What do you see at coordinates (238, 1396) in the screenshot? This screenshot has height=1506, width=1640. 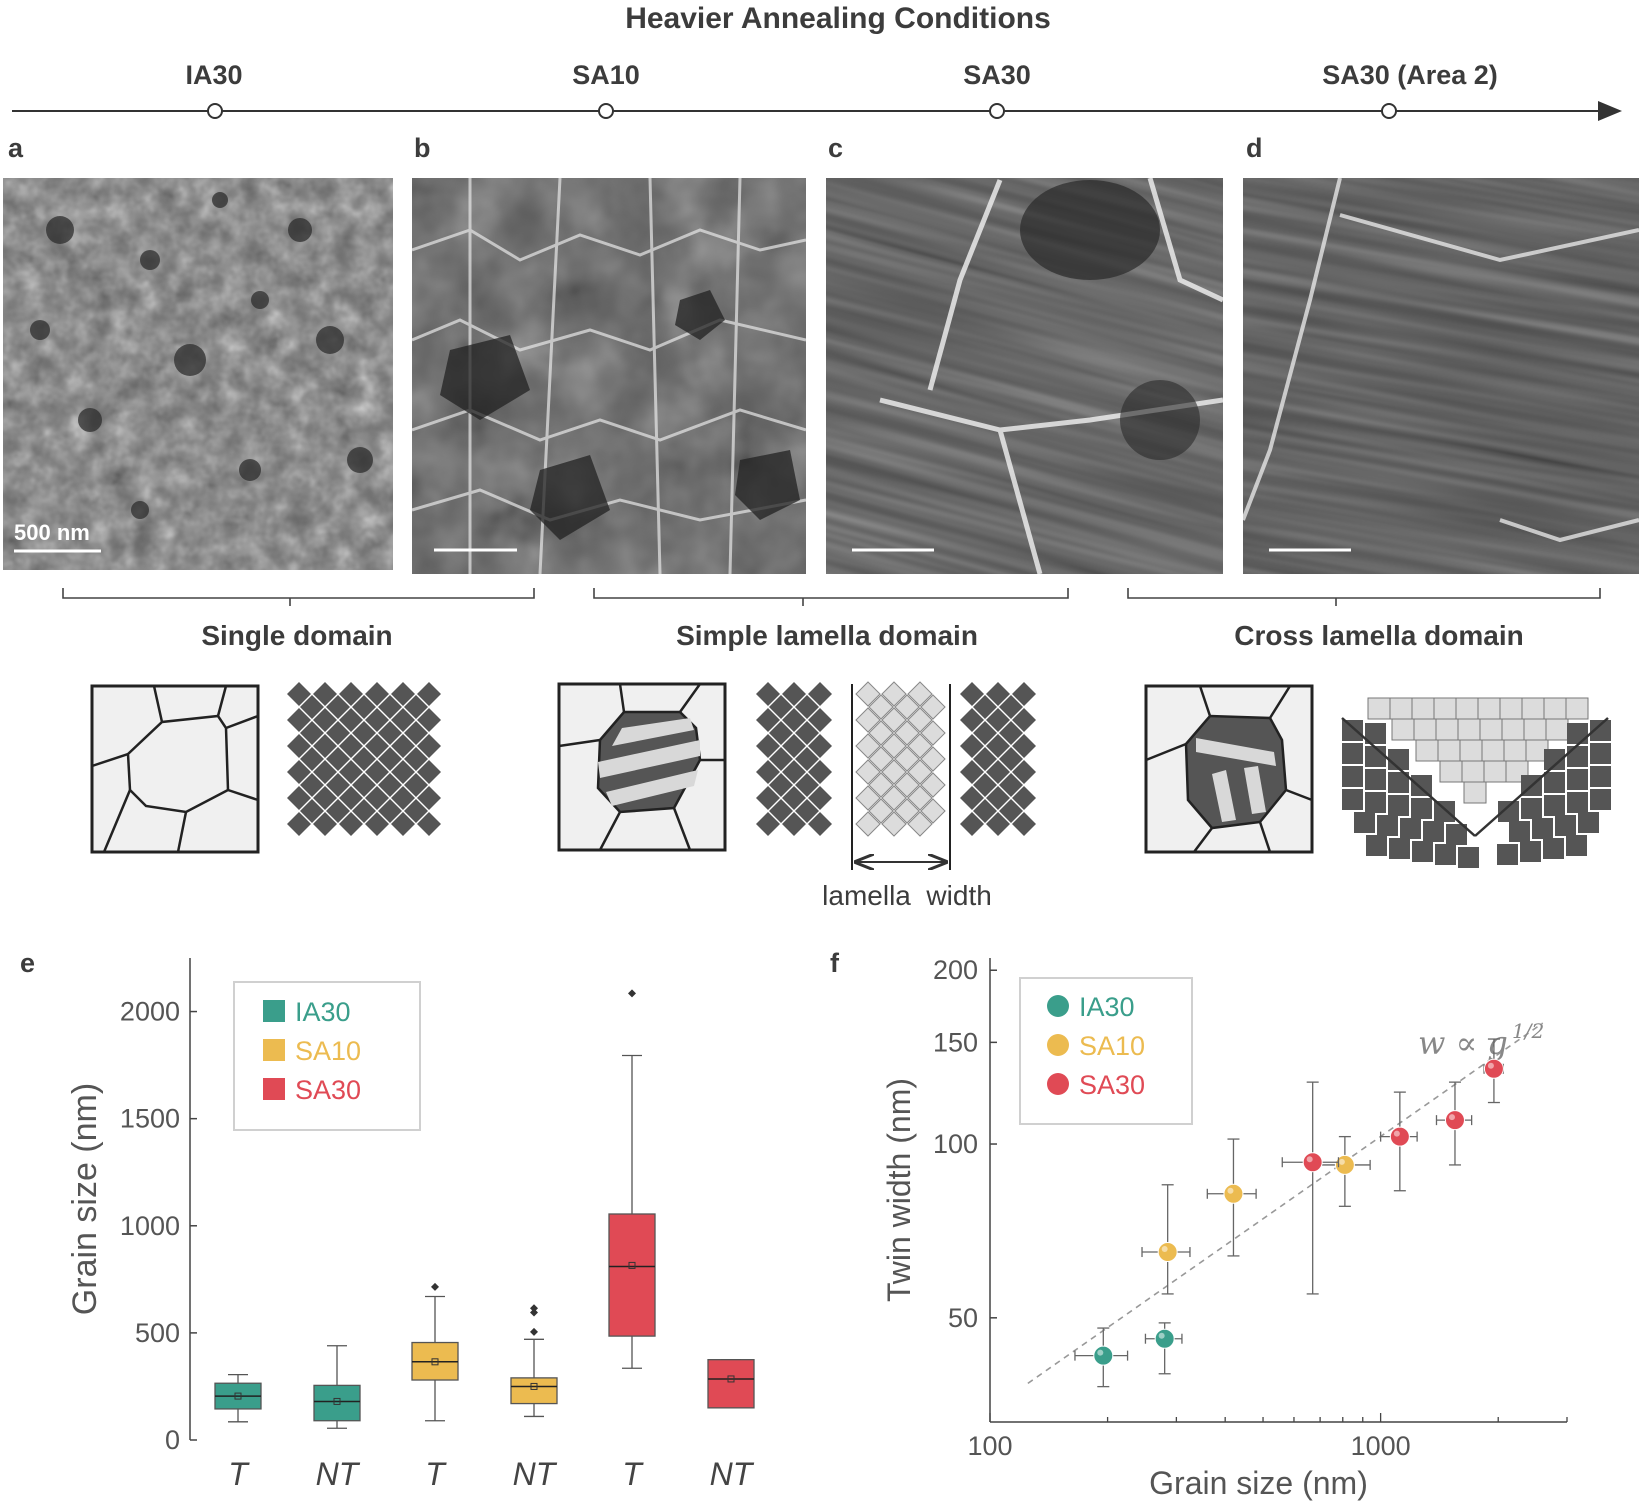 I see `mean-marker` at bounding box center [238, 1396].